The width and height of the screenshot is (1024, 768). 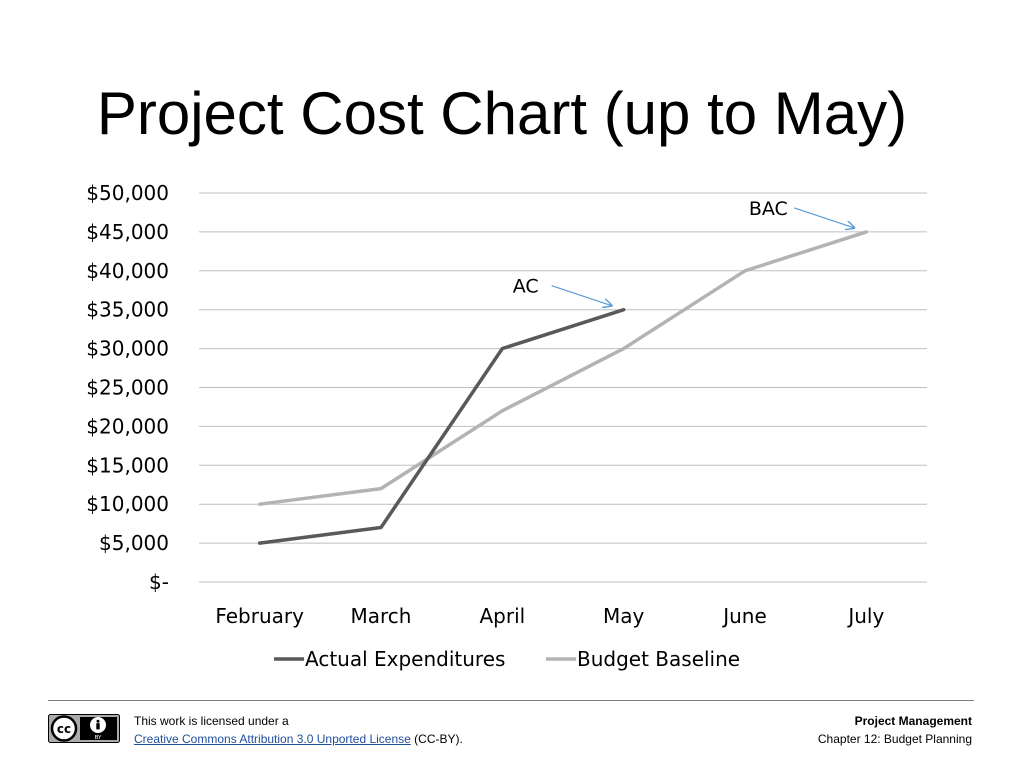 What do you see at coordinates (865, 616) in the screenshot?
I see `x-tick-label: July` at bounding box center [865, 616].